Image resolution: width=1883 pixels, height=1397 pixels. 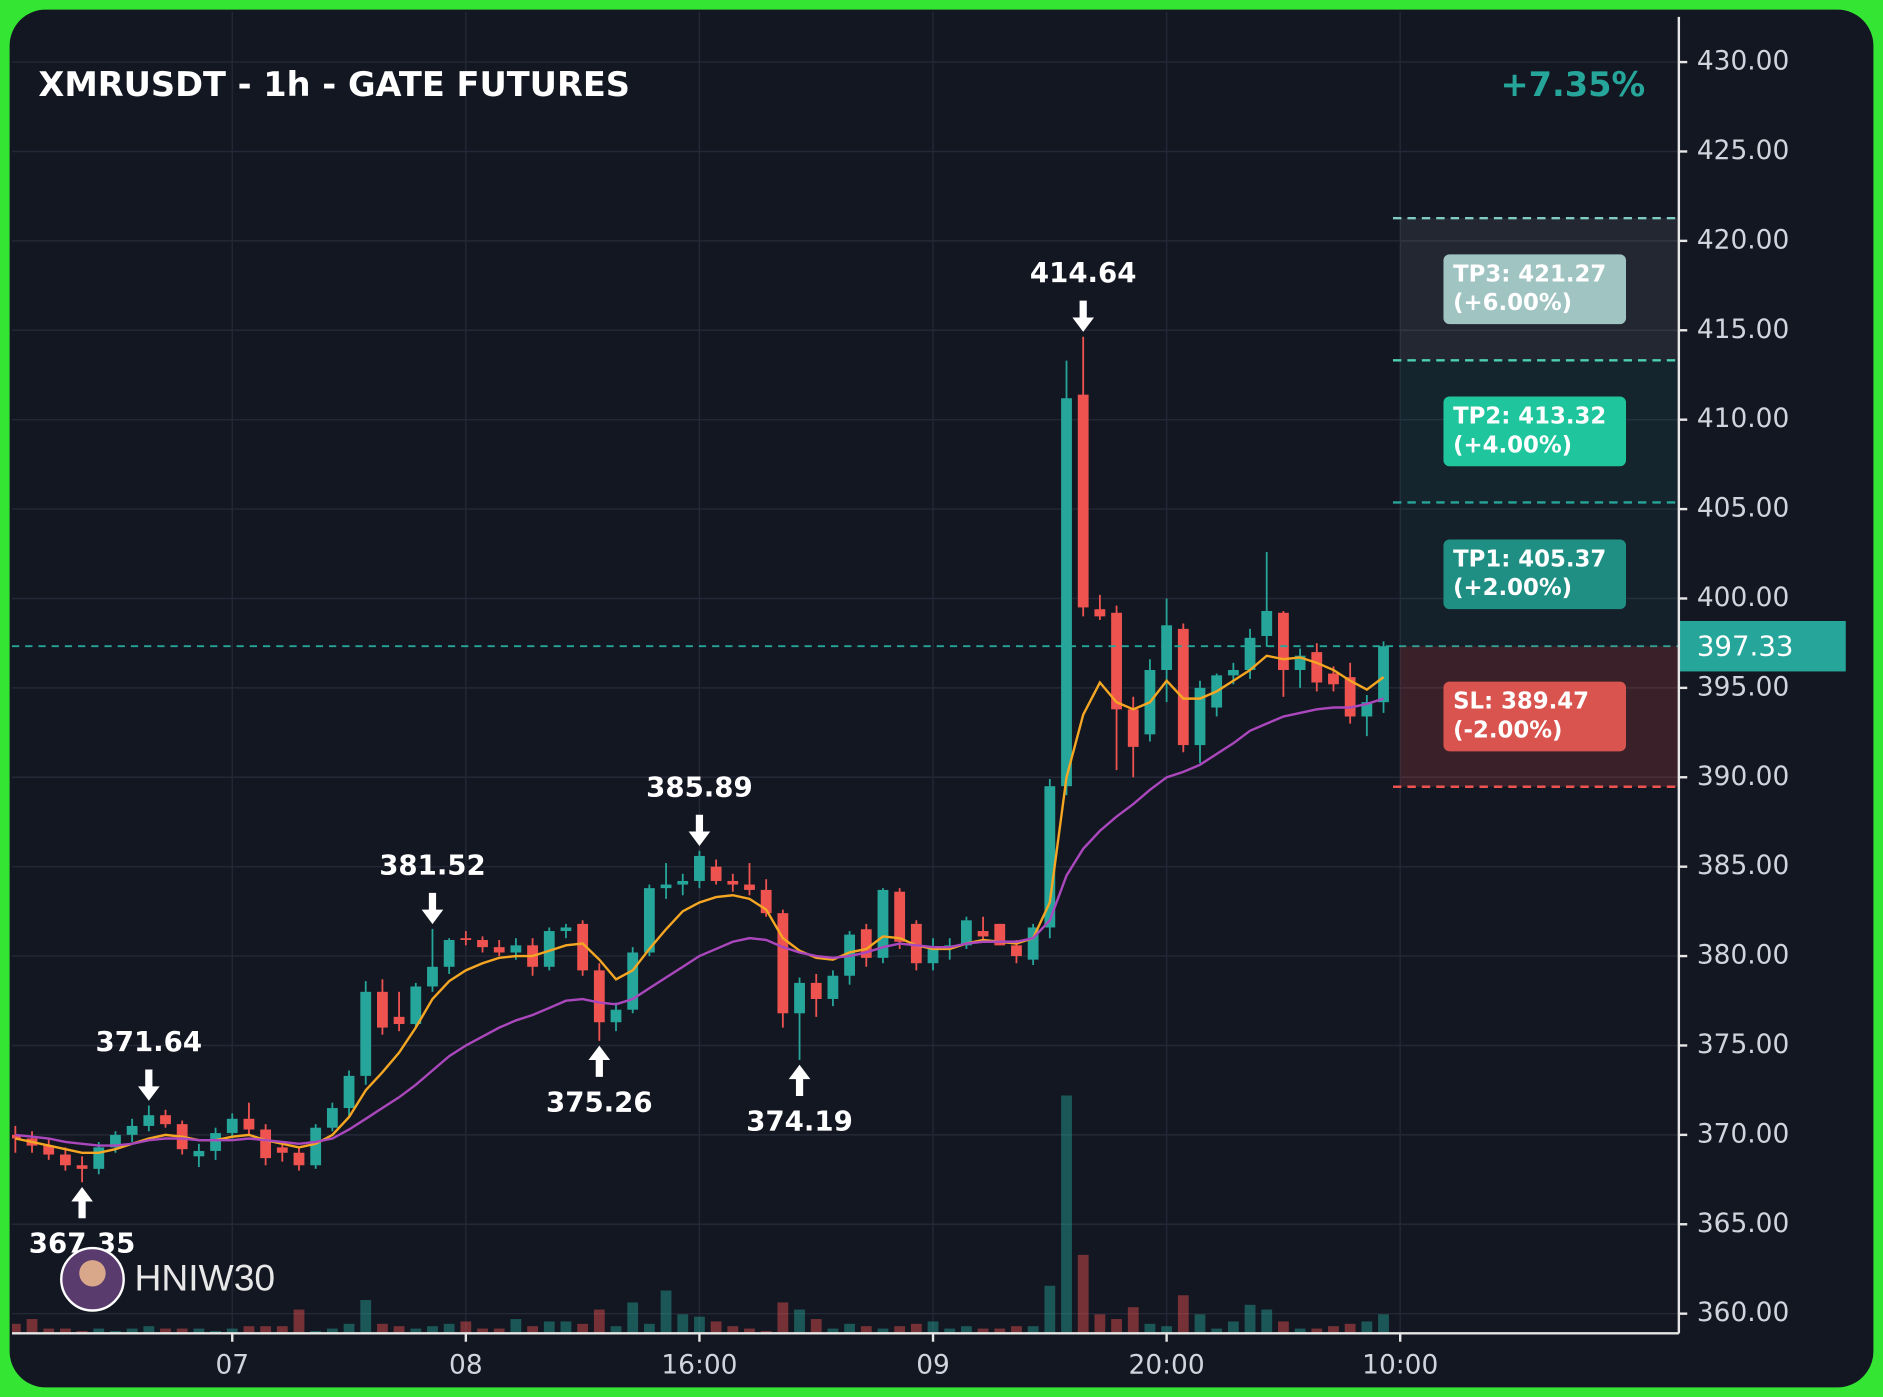 I want to click on y-tick-label: 400.00, so click(x=1743, y=597).